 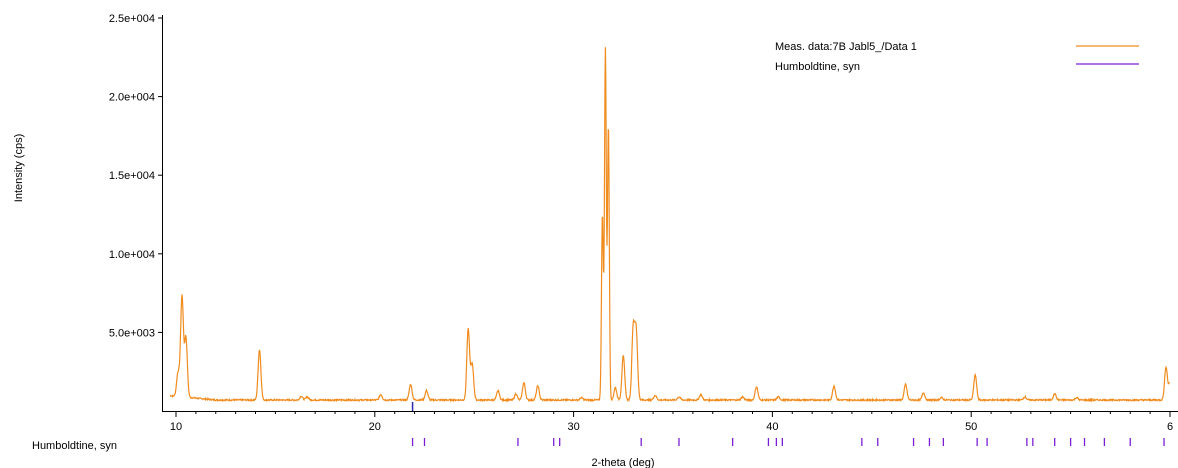 What do you see at coordinates (74, 446) in the screenshot?
I see `reference-panel-label: Humboldtine, syn` at bounding box center [74, 446].